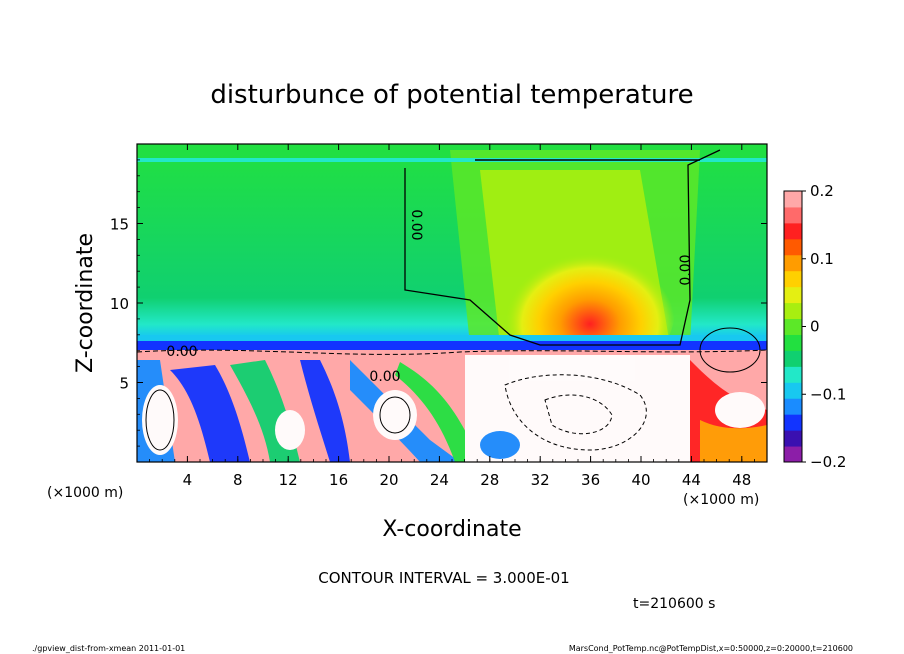  Describe the element at coordinates (828, 394) in the screenshot. I see `colorbar-tick-label: −0.1` at that location.